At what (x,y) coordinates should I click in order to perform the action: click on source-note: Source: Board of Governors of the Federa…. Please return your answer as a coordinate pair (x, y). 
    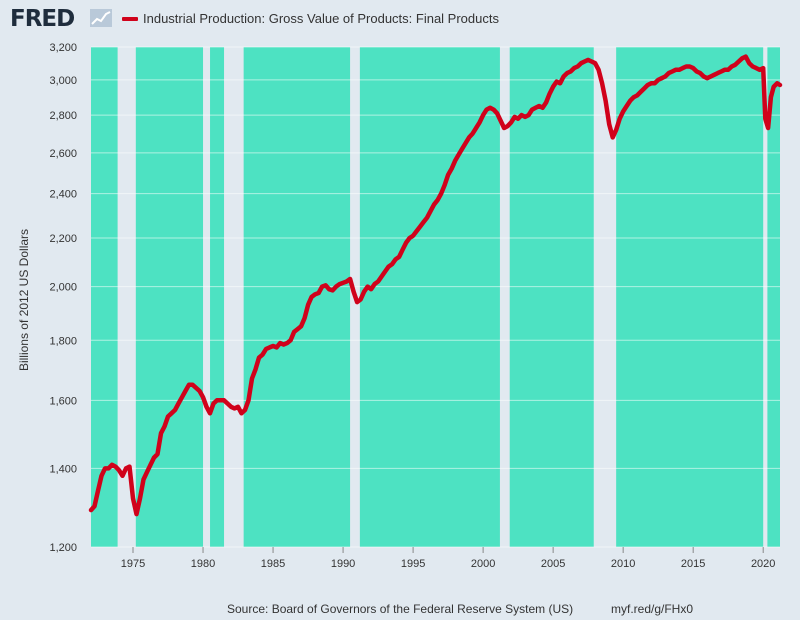
    Looking at the image, I should click on (400, 609).